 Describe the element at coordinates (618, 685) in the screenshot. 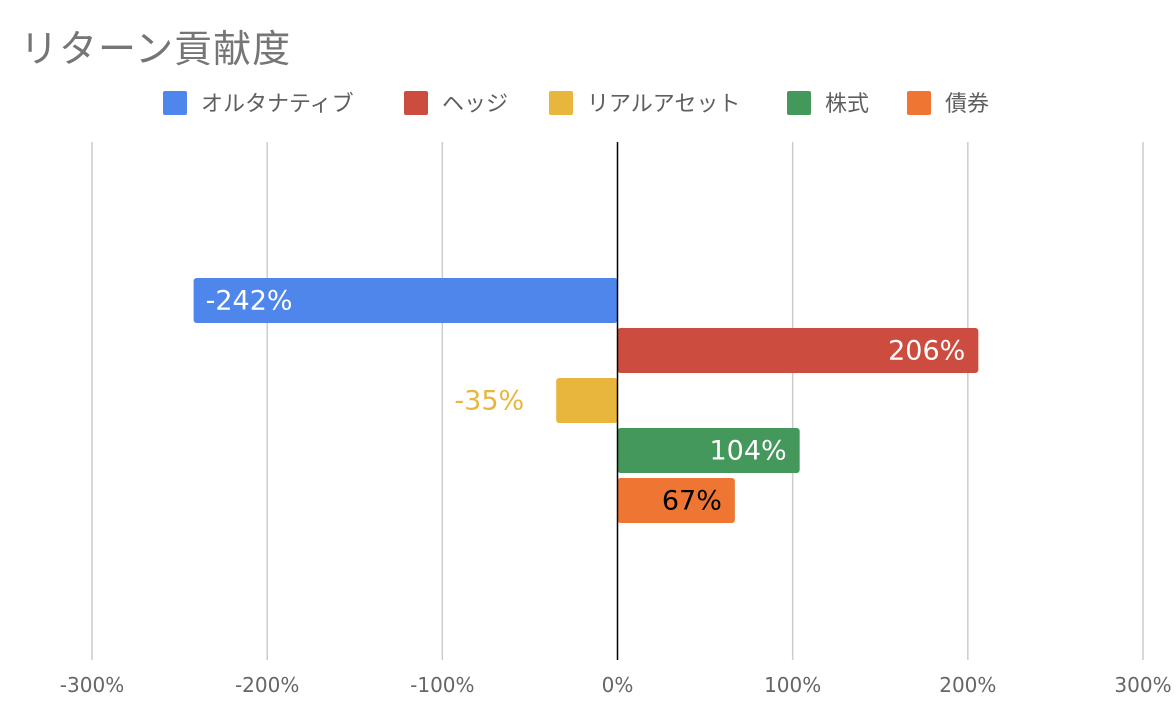

I see `x-tick-label: 0%` at that location.